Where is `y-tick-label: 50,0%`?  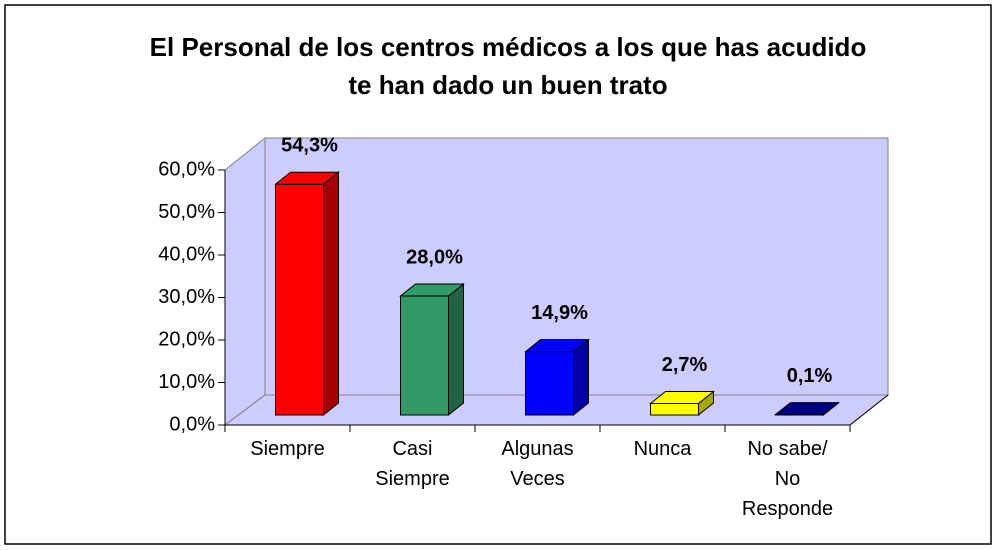 y-tick-label: 50,0% is located at coordinates (186, 212).